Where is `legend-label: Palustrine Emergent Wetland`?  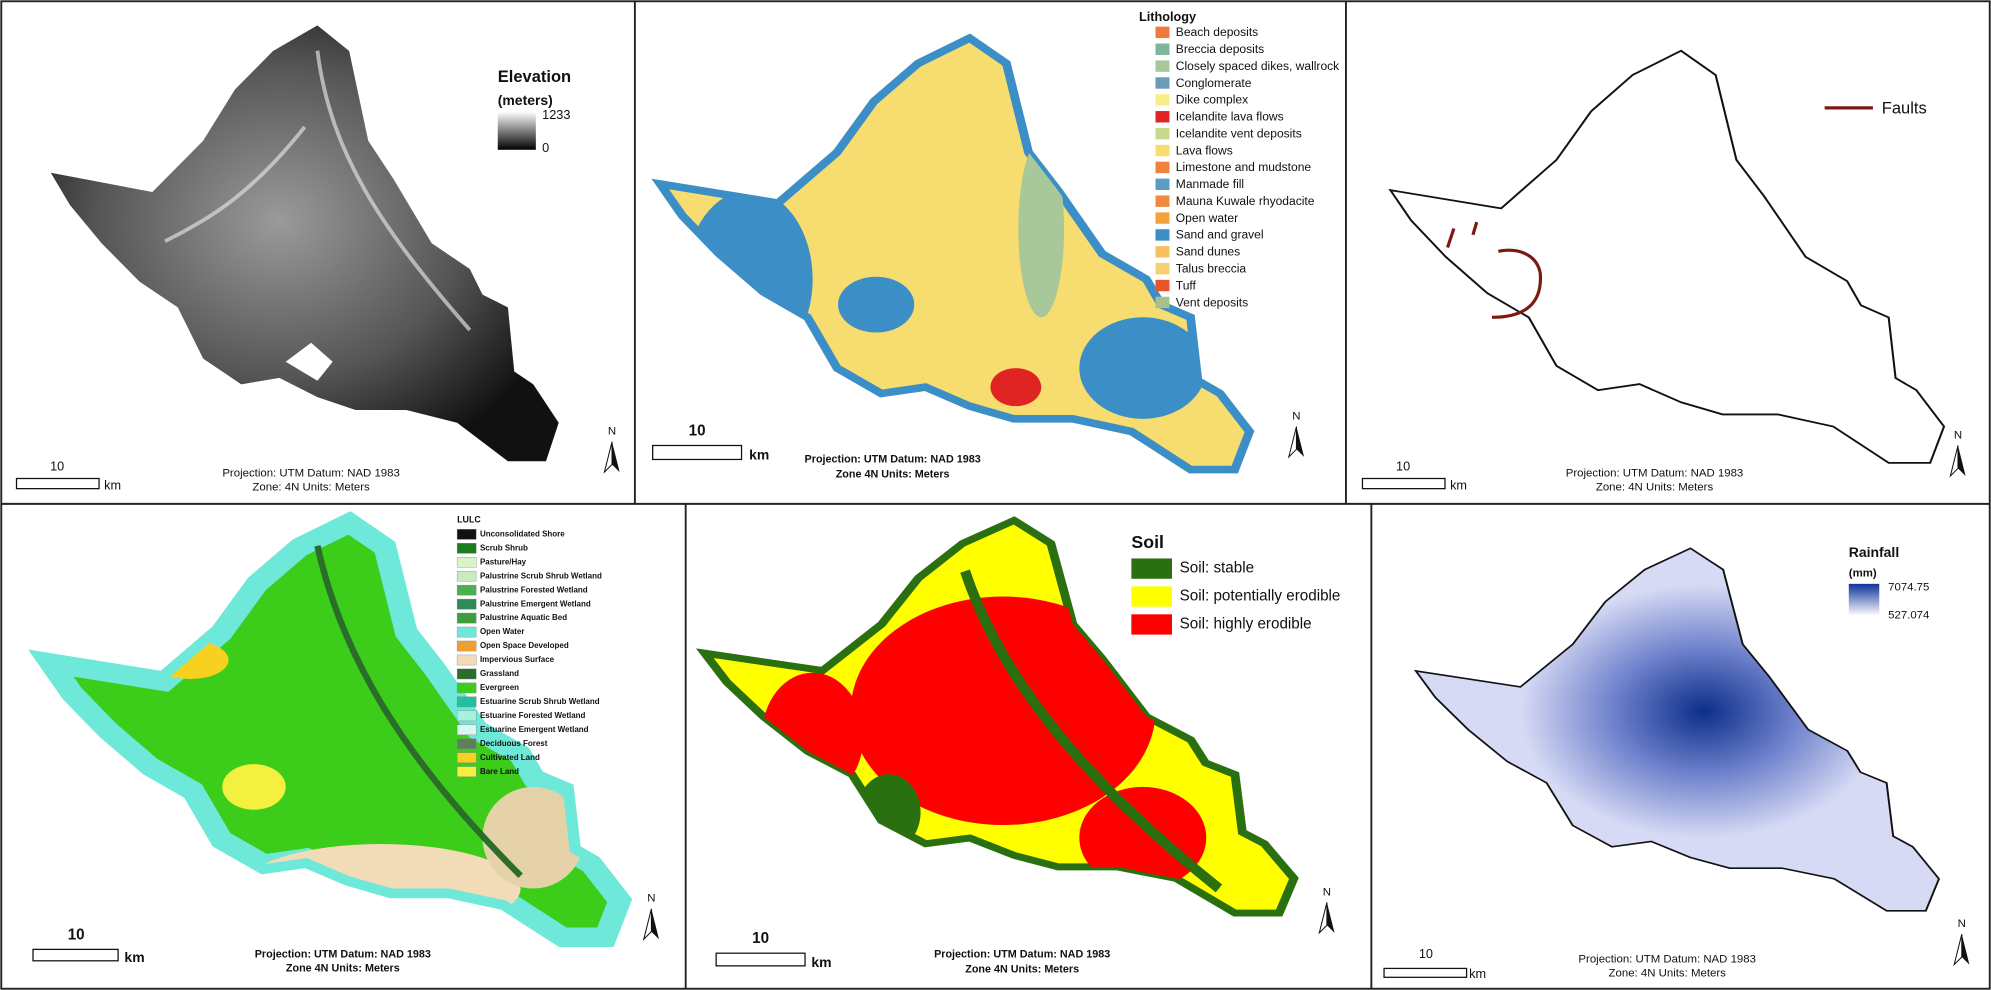
legend-label: Palustrine Emergent Wetland is located at coordinates (535, 603).